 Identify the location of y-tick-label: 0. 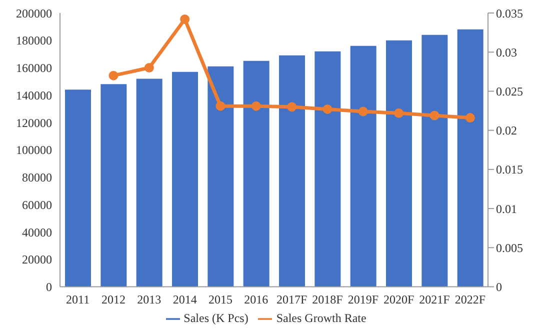
(49, 287).